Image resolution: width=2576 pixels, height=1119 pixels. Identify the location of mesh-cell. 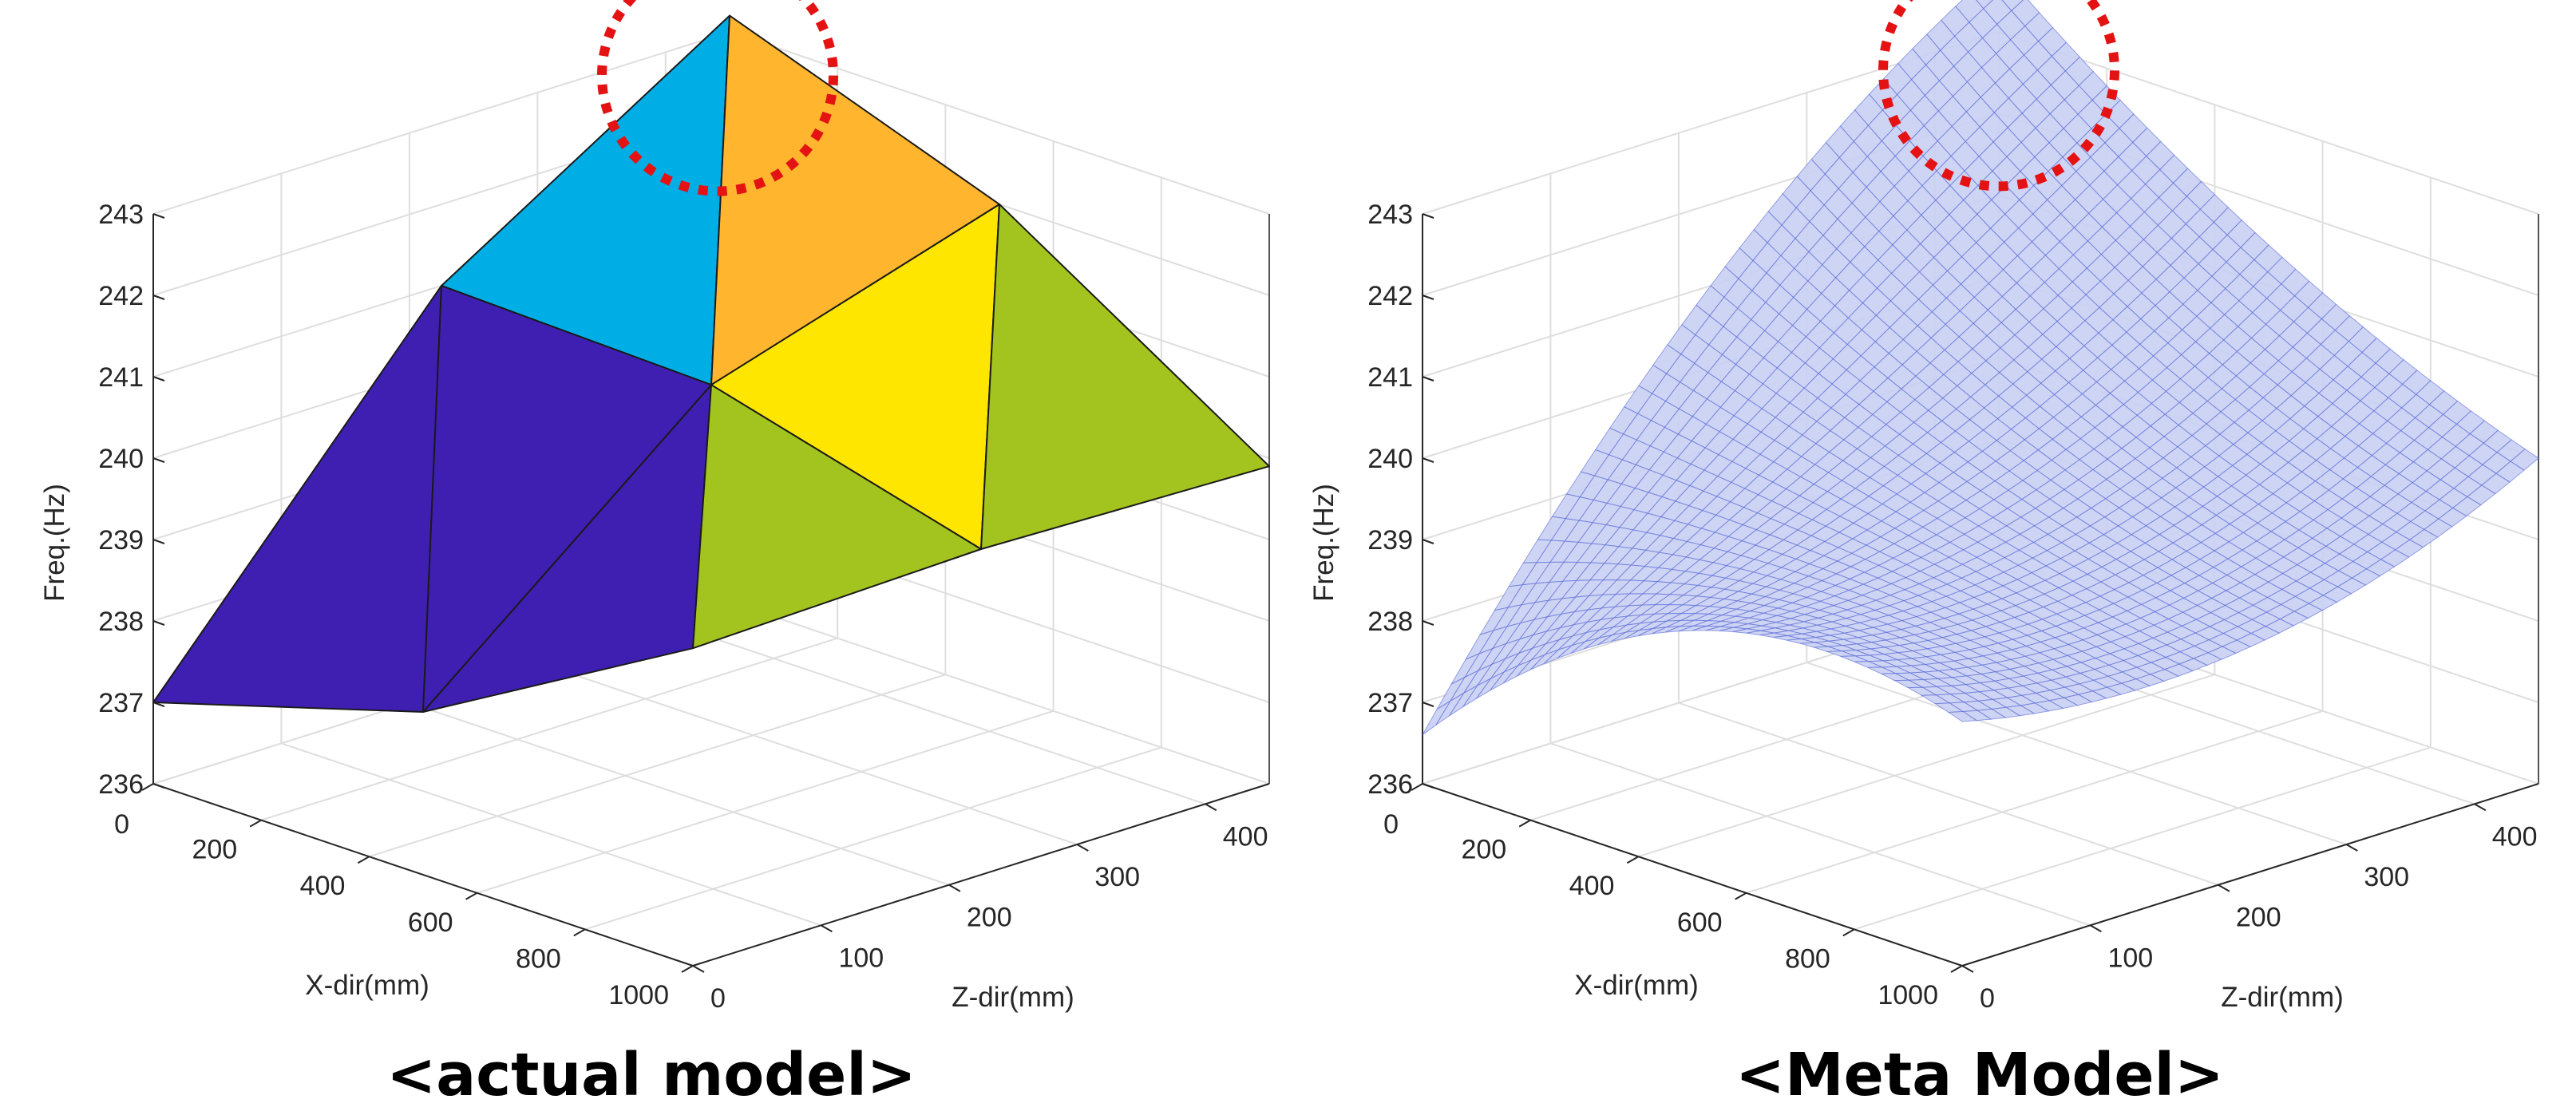
(1963, 716).